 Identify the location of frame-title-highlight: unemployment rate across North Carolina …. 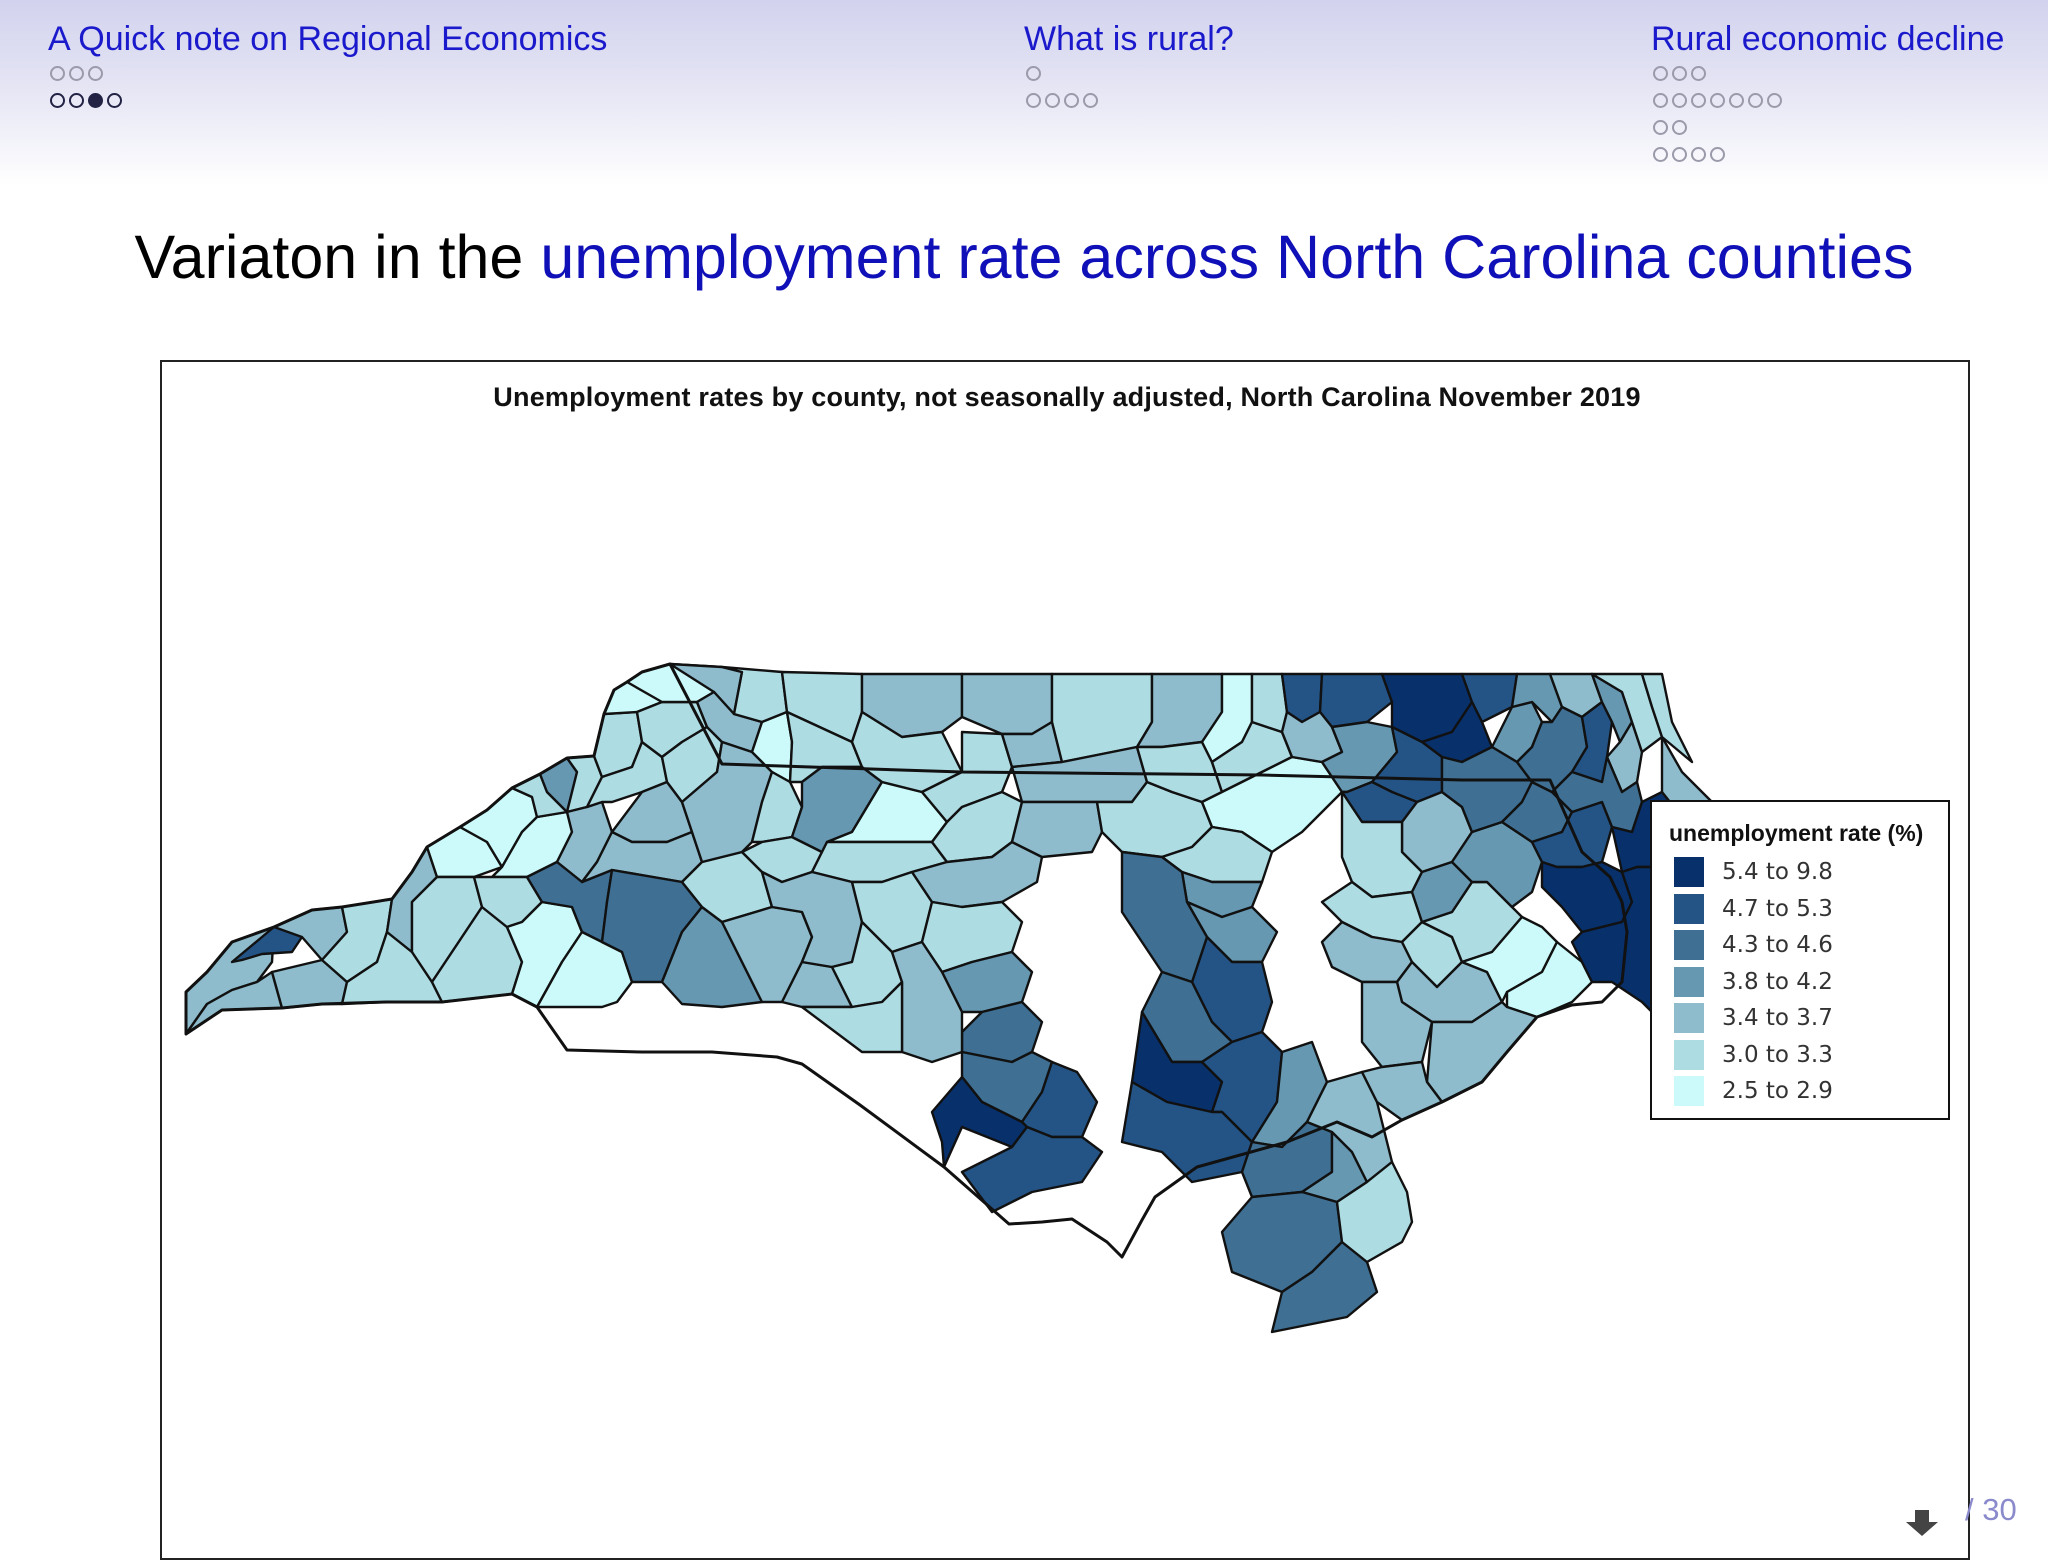
(1227, 257).